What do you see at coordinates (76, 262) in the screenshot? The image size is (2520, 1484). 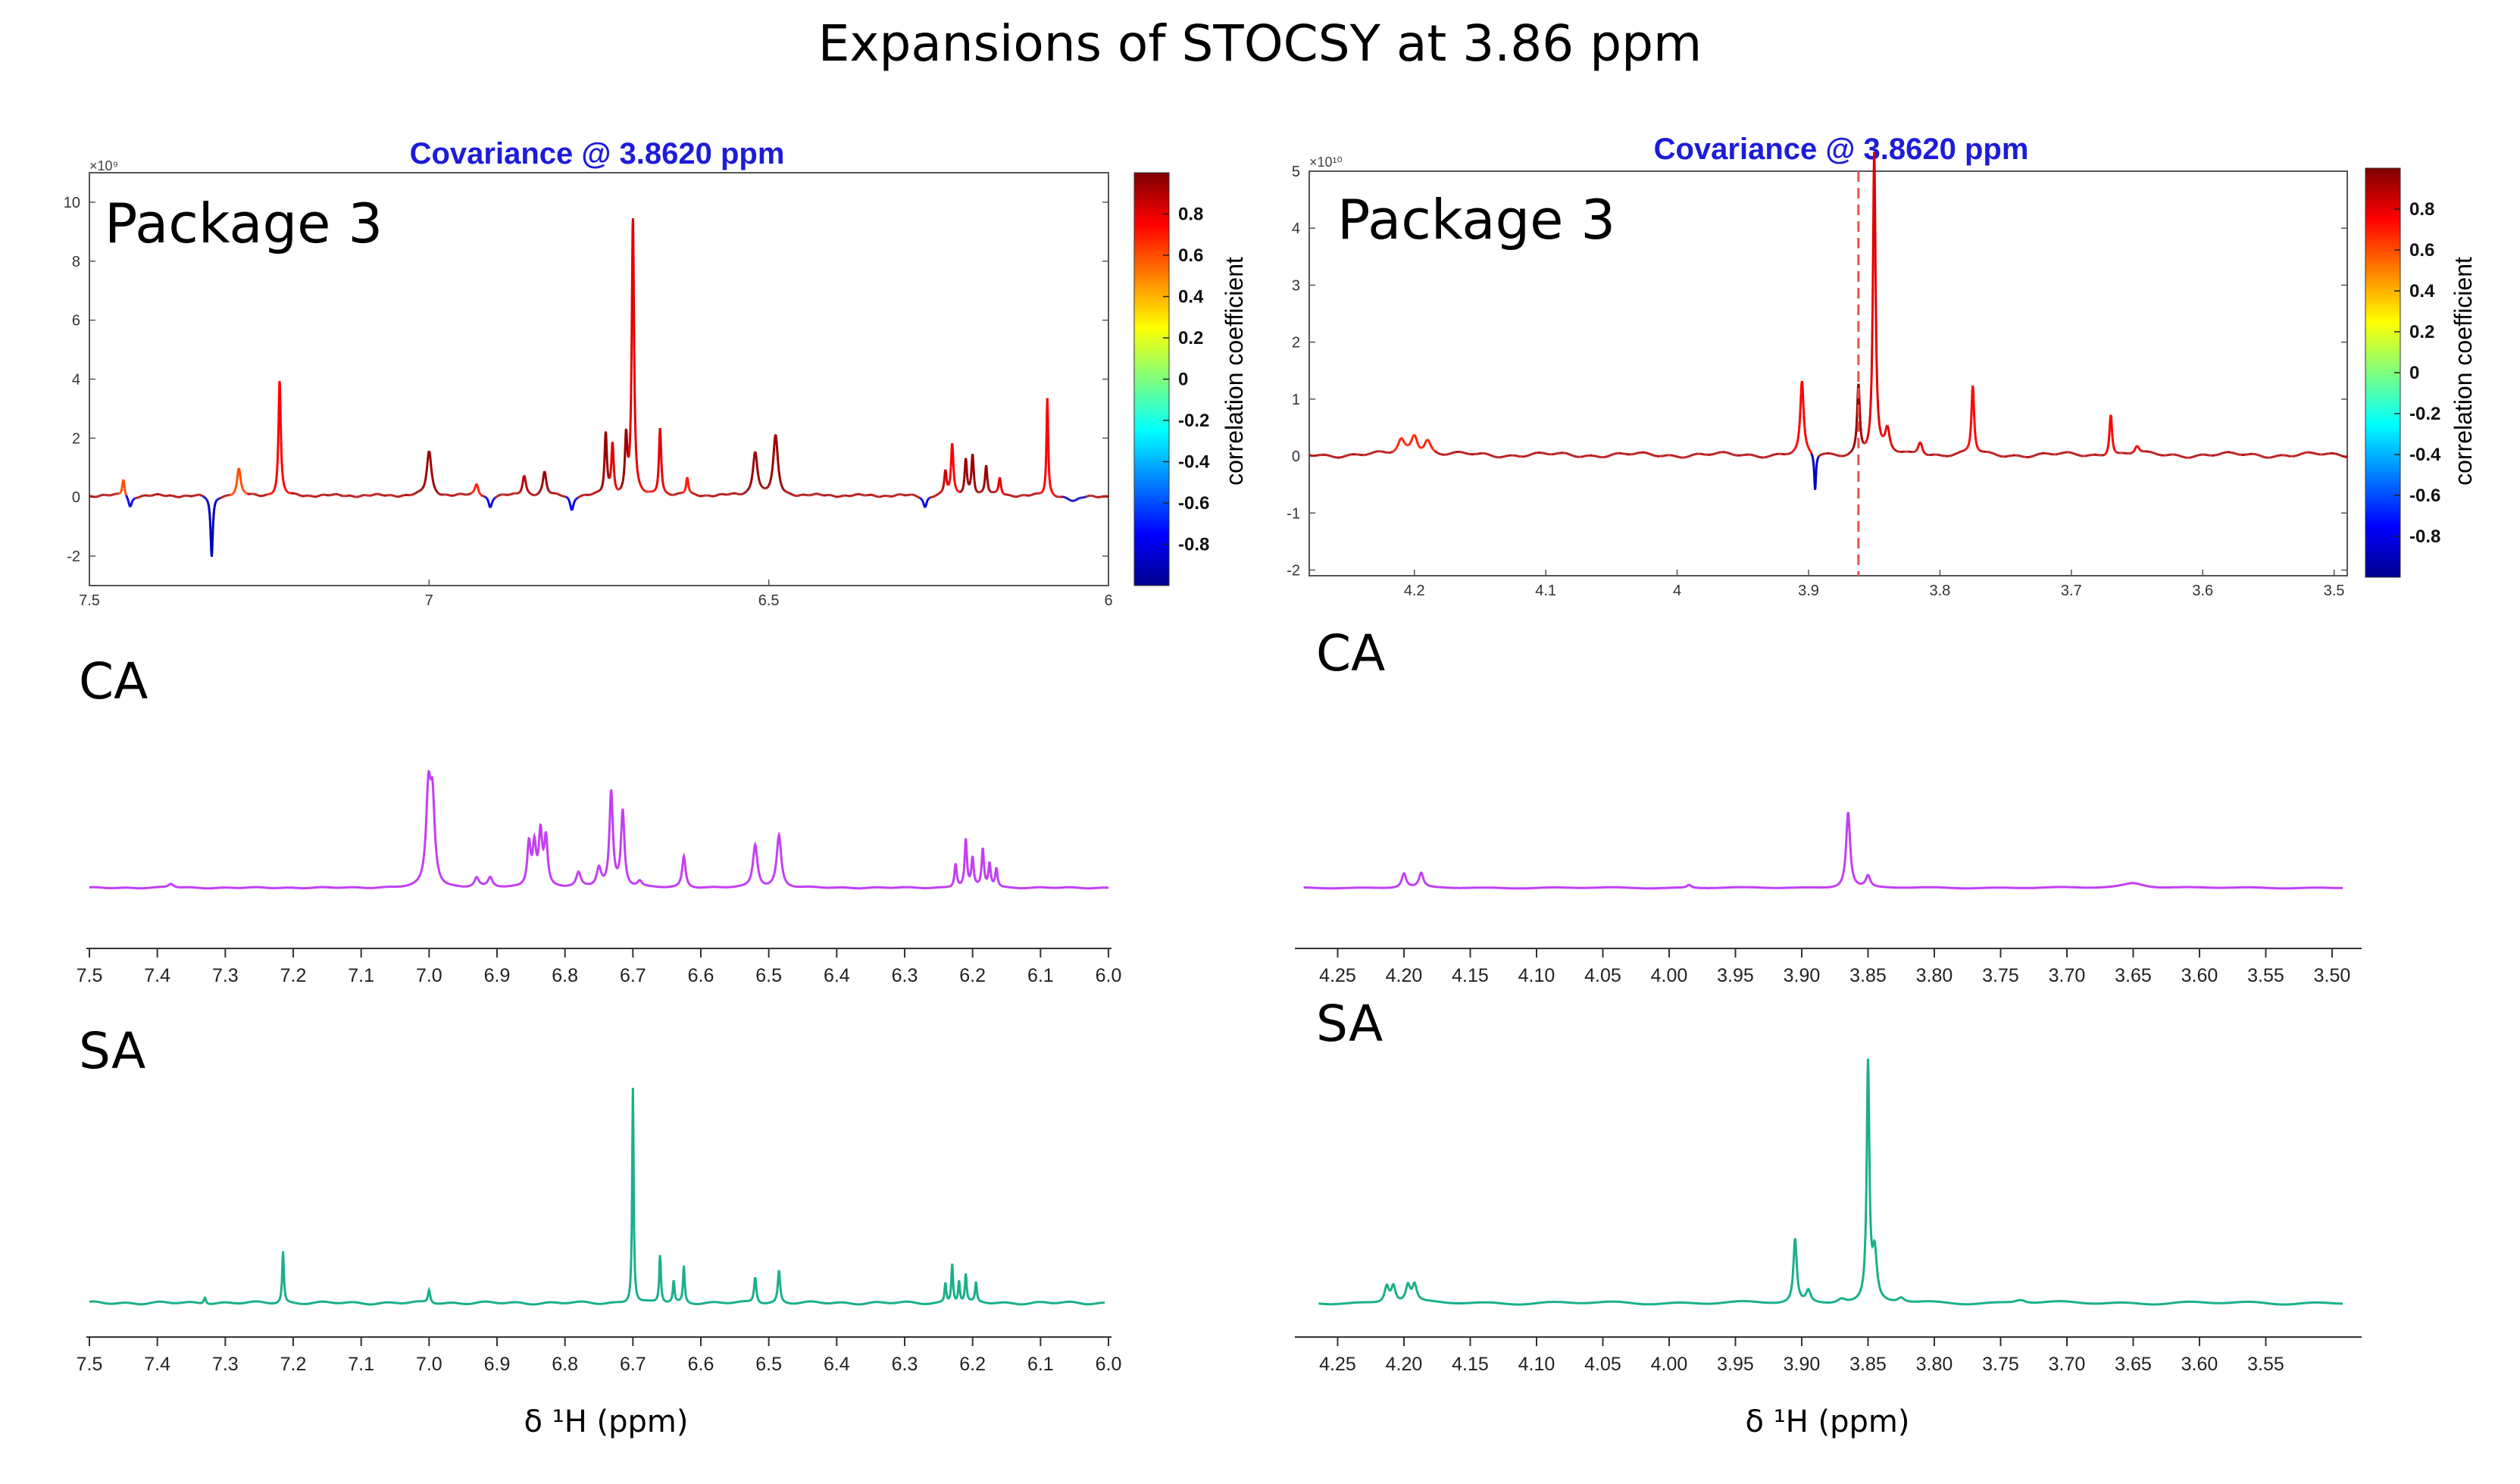 I see `cov-left-ytick-label: 8` at bounding box center [76, 262].